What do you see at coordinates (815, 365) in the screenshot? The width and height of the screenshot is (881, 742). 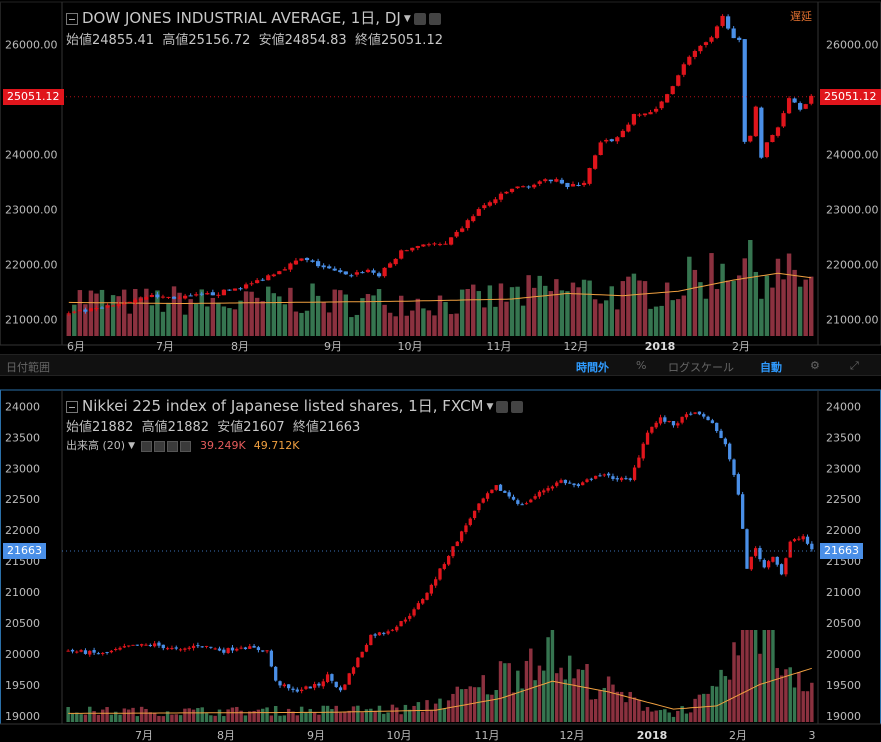 I see `gear-icon: ⚙` at bounding box center [815, 365].